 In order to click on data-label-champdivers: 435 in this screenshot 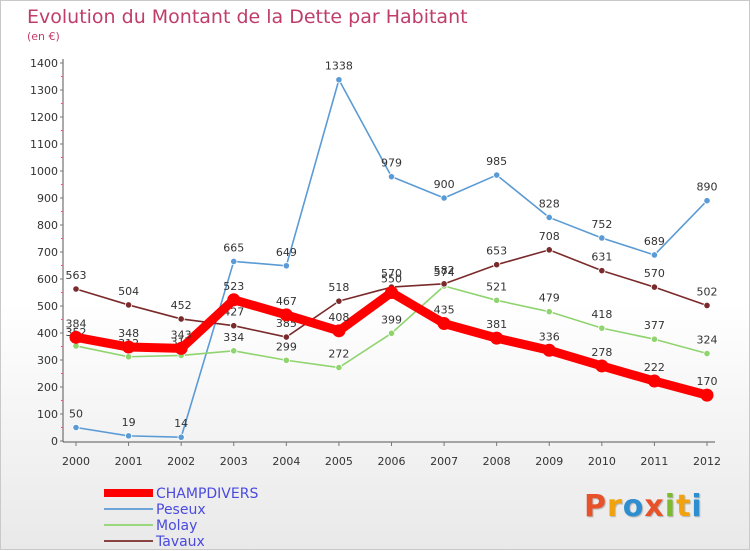, I will do `click(444, 310)`.